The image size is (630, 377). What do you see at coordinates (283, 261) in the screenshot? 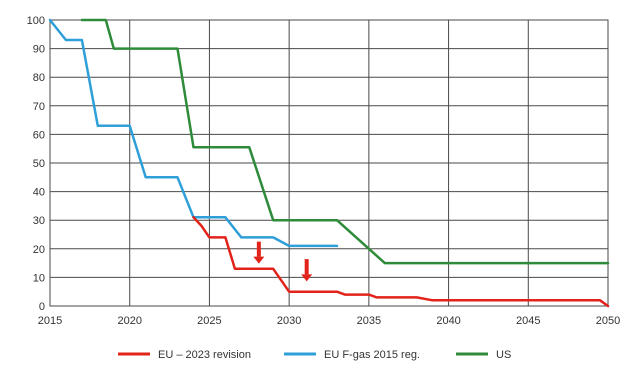
I see `annotation-layer` at bounding box center [283, 261].